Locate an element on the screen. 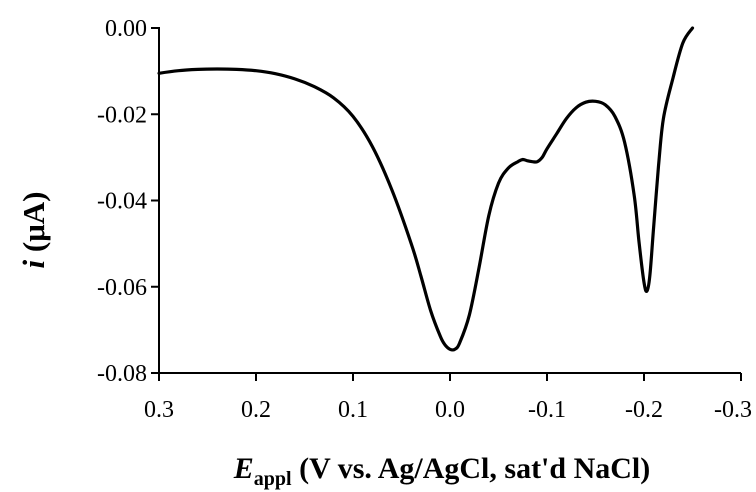  x-axis-title: Eappl (V vs. Ag/AgCl, sat'd NaCl) is located at coordinates (441, 471).